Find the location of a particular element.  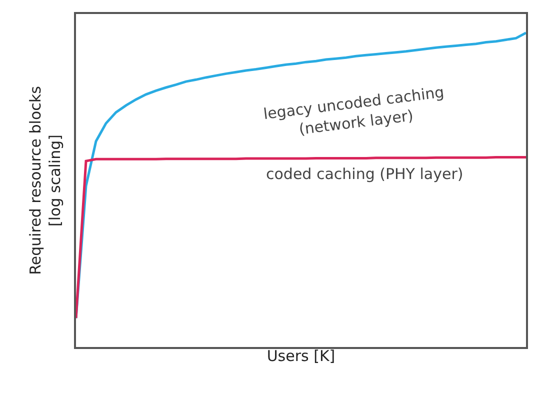

y-axis-title: Required resource blocks [log scaling] is located at coordinates (45, 180).